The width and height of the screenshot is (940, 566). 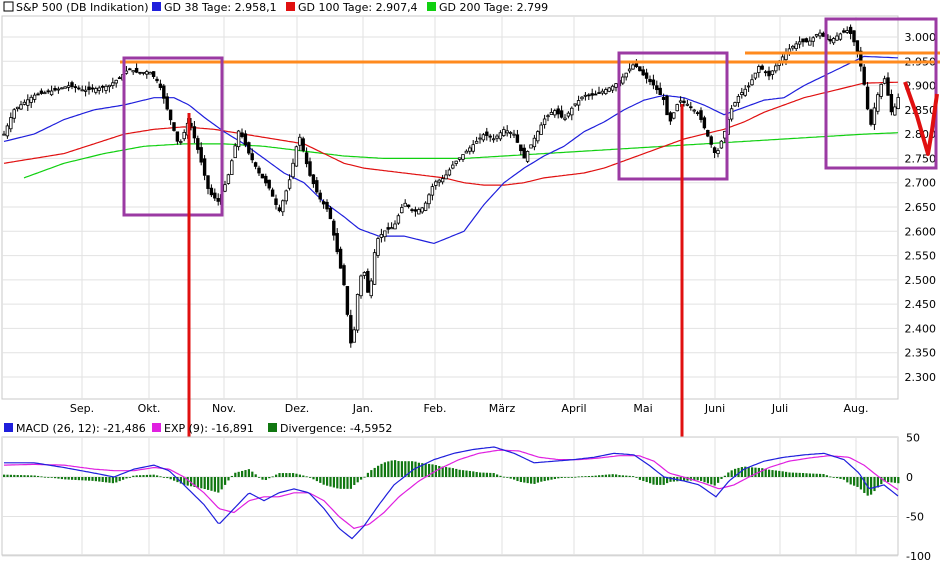 I want to click on price-x-tick-label: Mai, so click(x=642, y=408).